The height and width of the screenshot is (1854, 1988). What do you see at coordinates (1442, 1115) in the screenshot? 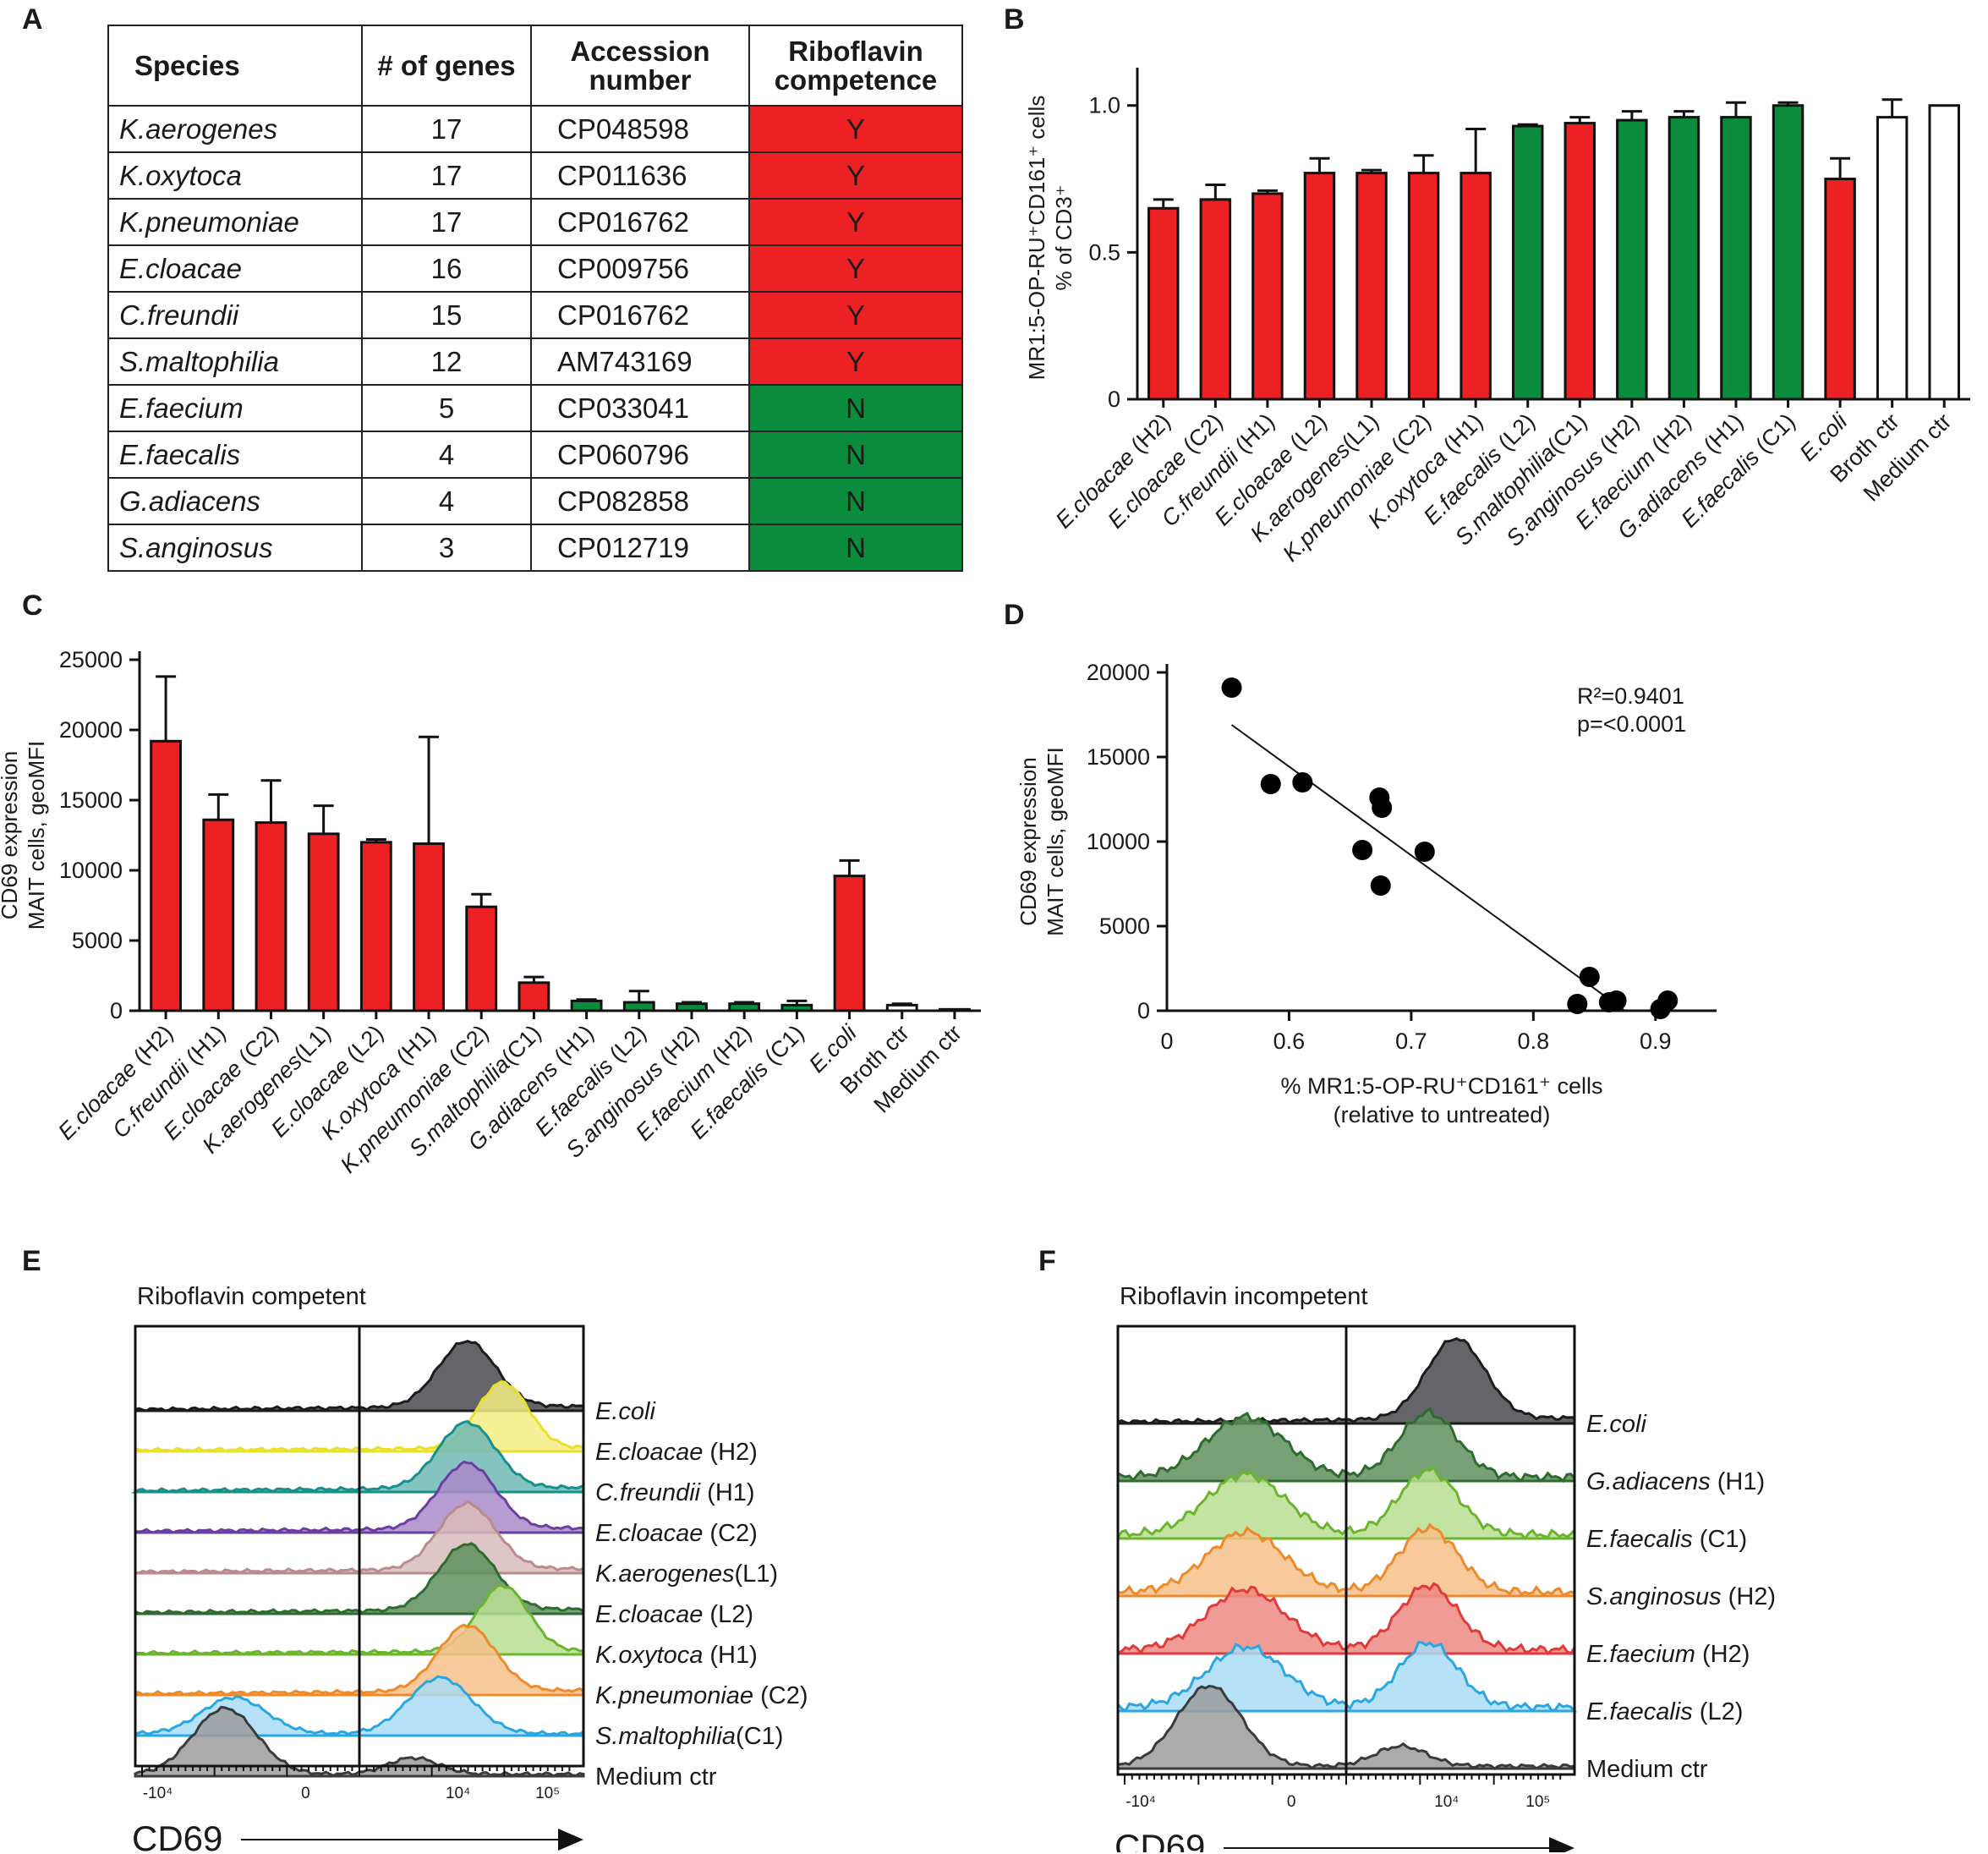
I see `x-axis-label: (relative to untreated)` at bounding box center [1442, 1115].